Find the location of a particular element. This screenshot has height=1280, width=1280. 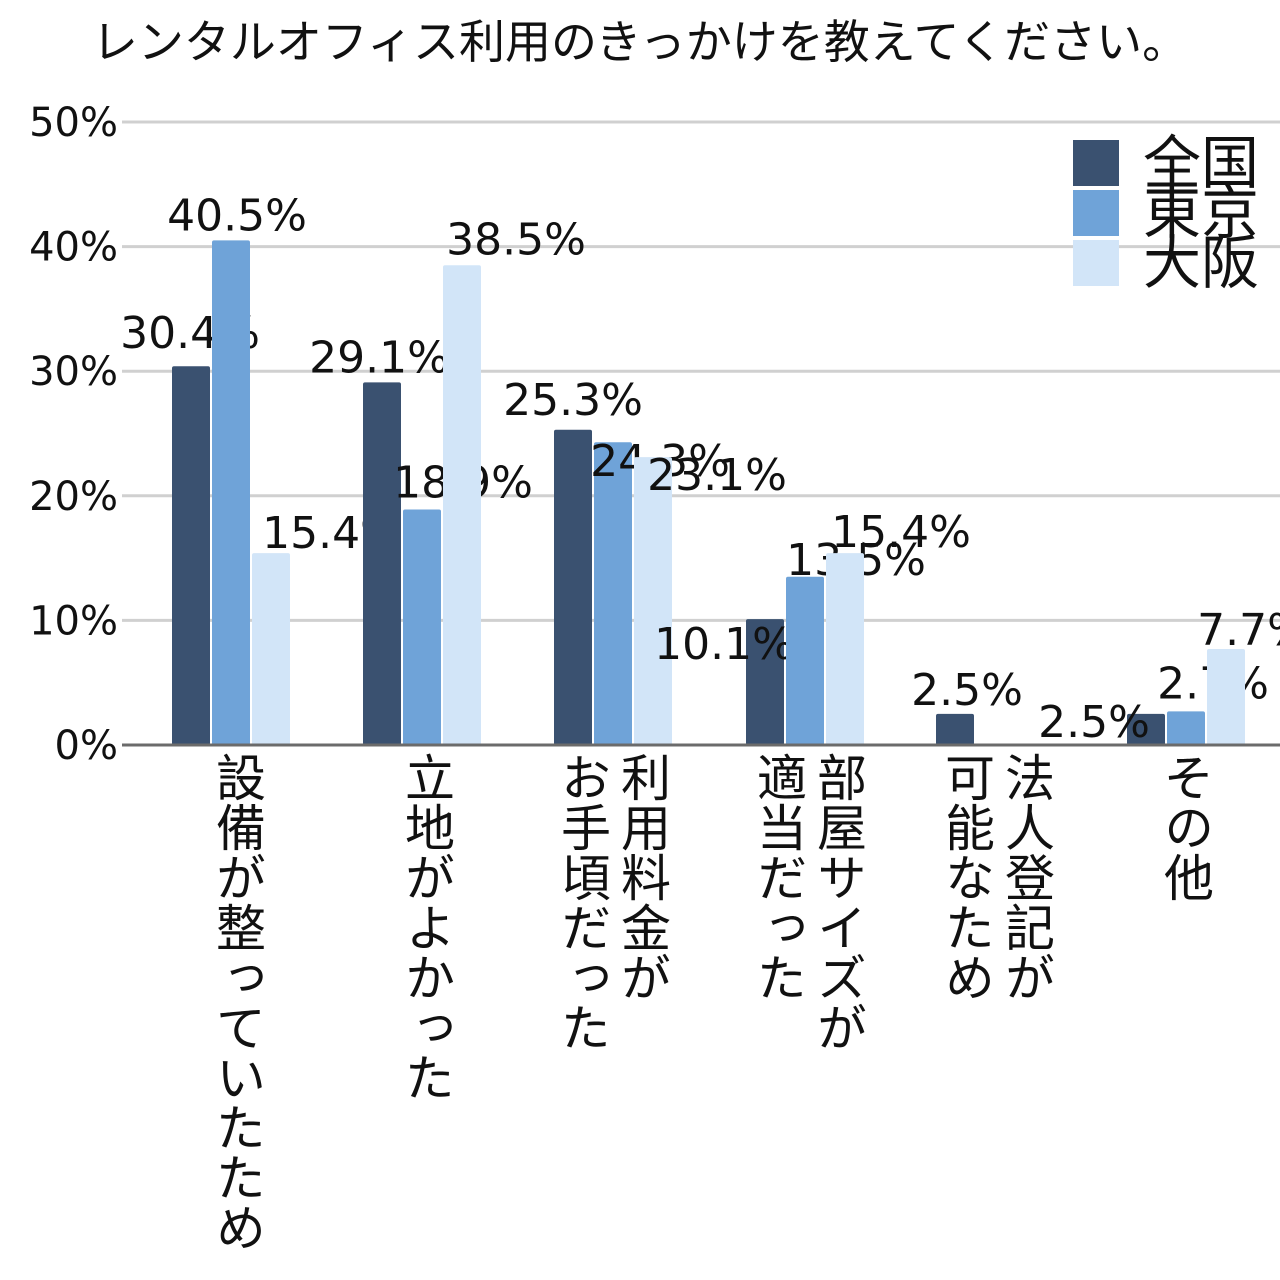

chart-title: レンタルオフィス利用のきっかけを教えてください。 is located at coordinates (640, 42).